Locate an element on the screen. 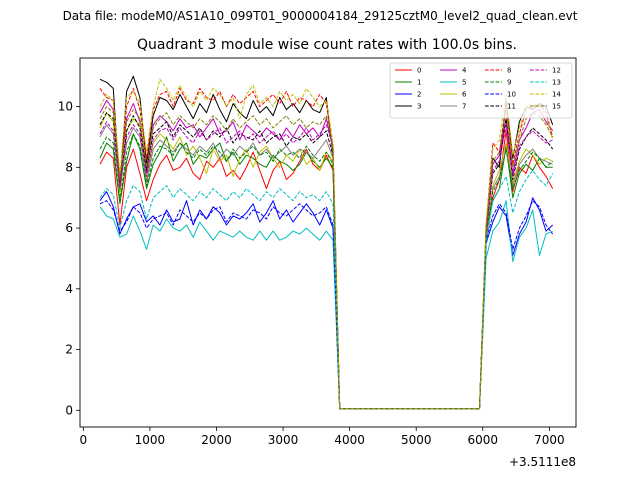  y-tick-label: 6 is located at coordinates (69, 228).